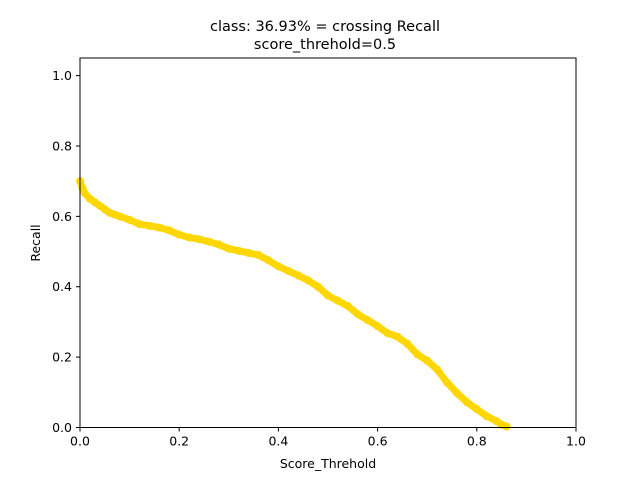 The image size is (640, 480). Describe the element at coordinates (62, 216) in the screenshot. I see `y-tick-label: 0.6` at that location.